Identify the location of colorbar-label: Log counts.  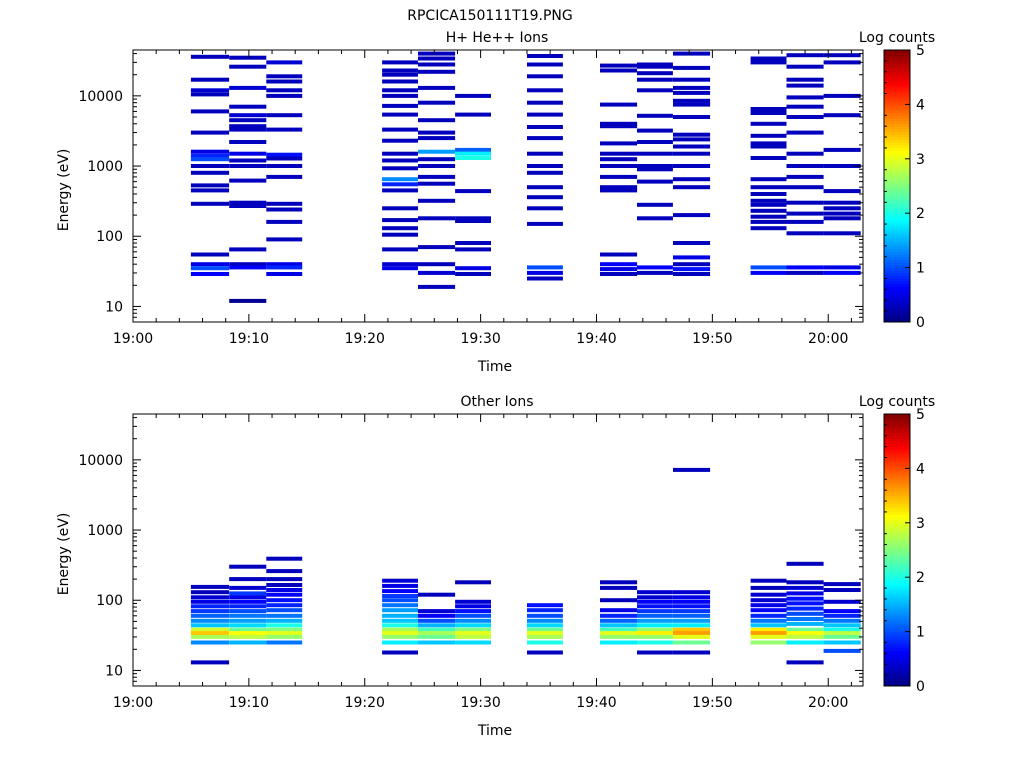
(897, 402).